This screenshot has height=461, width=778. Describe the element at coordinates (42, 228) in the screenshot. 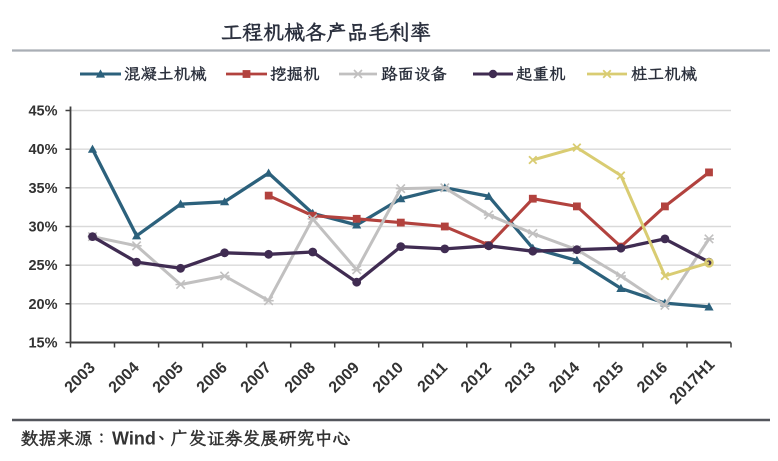

I see `svg-text: 30%` at that location.